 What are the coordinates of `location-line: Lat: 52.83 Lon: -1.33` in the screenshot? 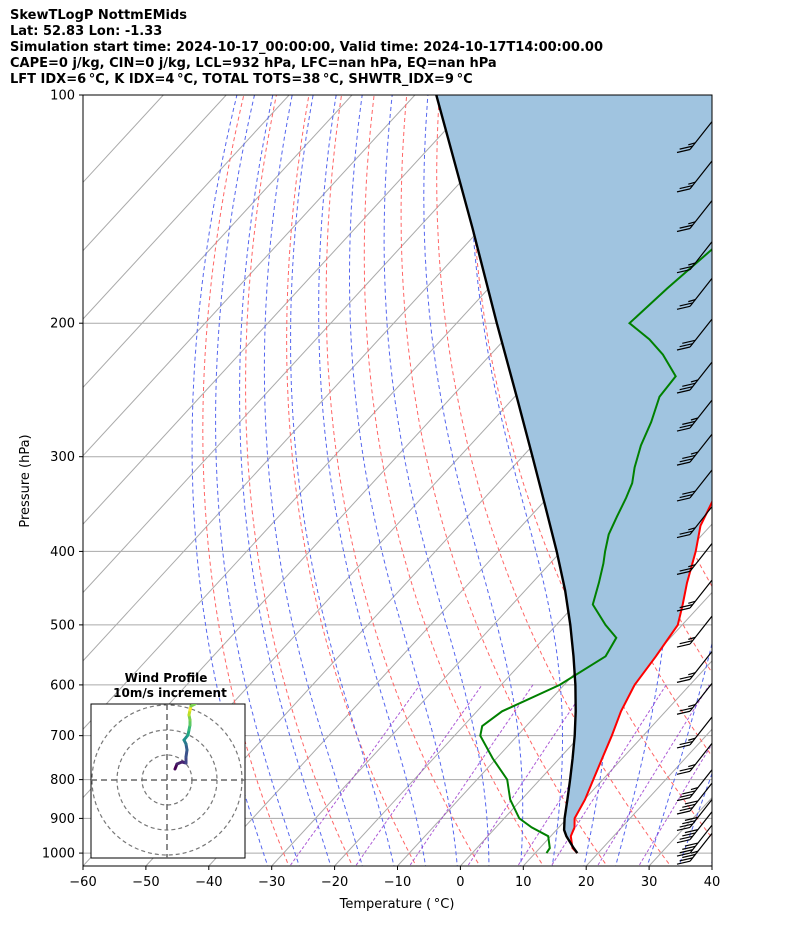 It's located at (86, 31).